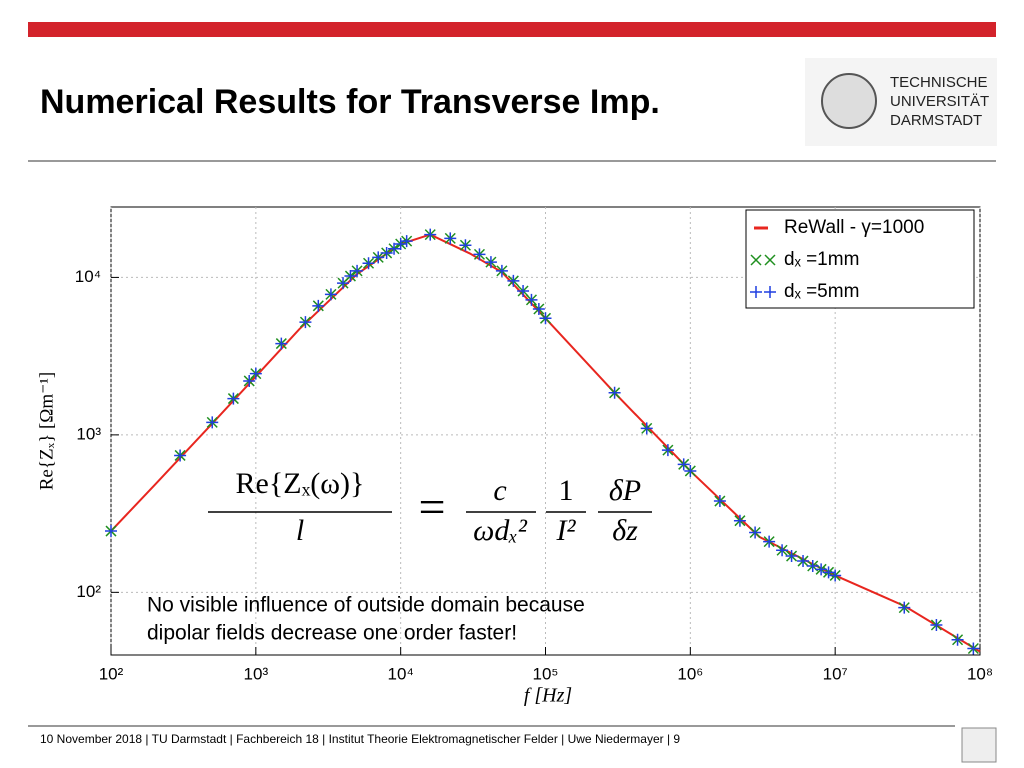 Image resolution: width=1024 pixels, height=768 pixels. Describe the element at coordinates (88, 276) in the screenshot. I see `y-tick-label: 10⁴` at that location.